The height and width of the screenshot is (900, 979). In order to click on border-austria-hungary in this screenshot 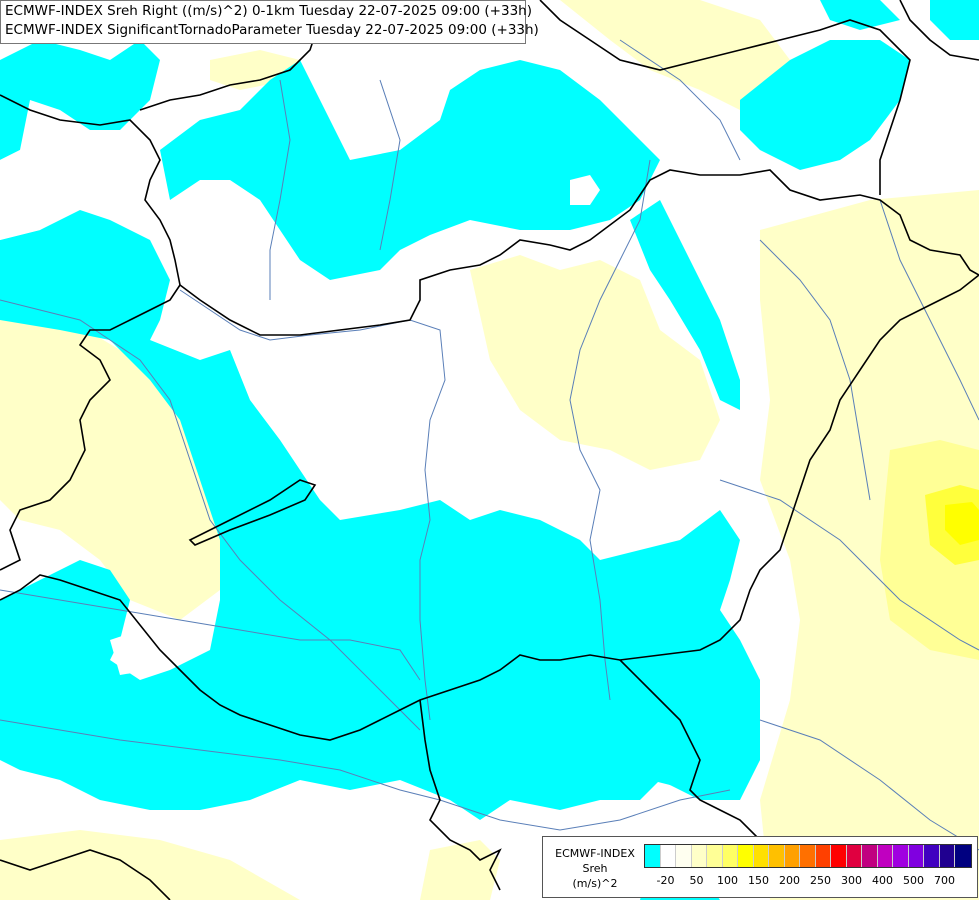, I will do `click(90, 427)`.